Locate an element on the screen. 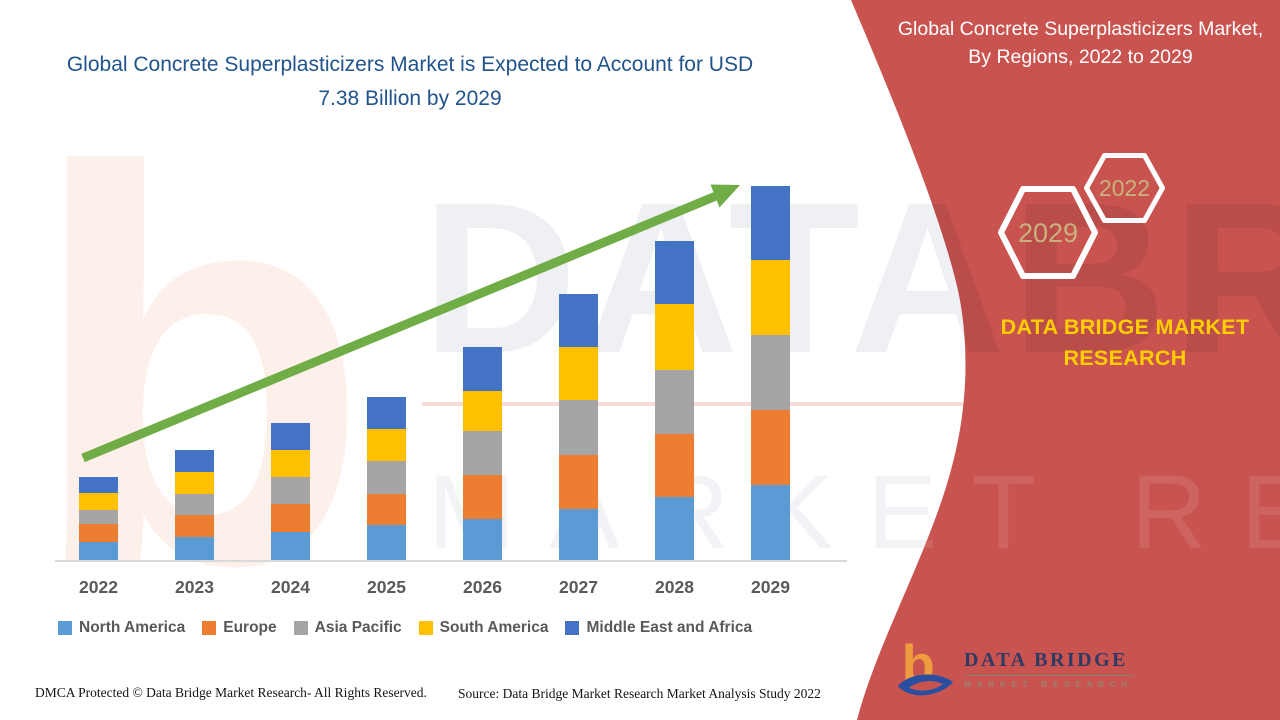  x-axis-label-2028: 2028 is located at coordinates (674, 587).